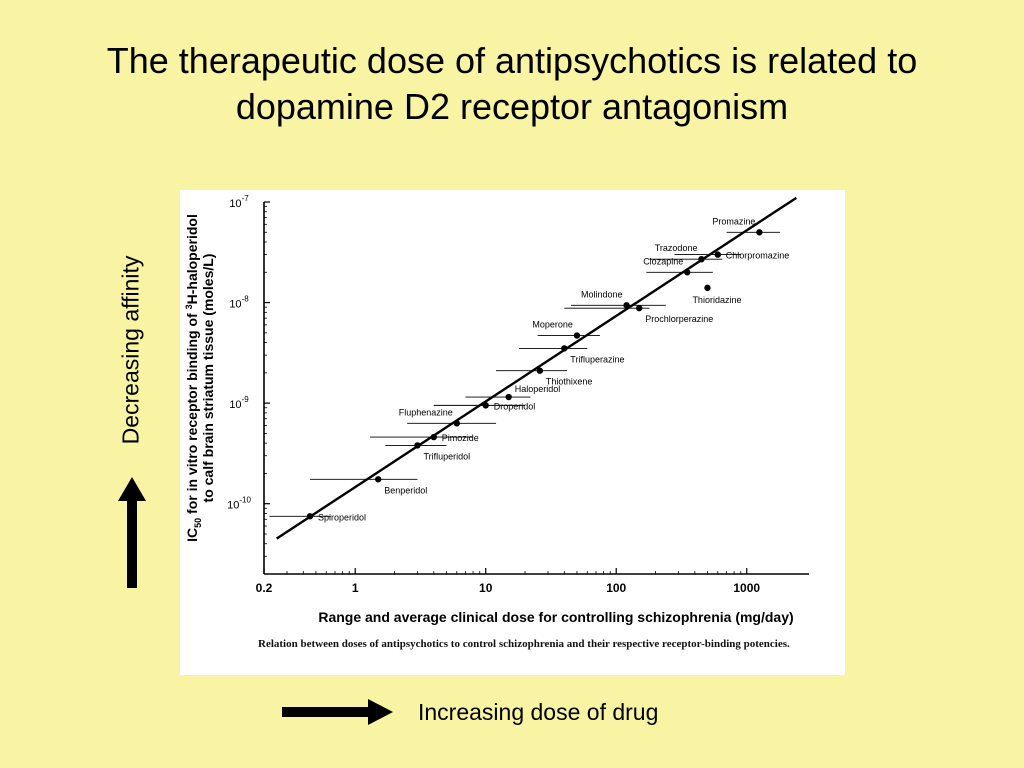  Describe the element at coordinates (538, 389) in the screenshot. I see `point-label: Haloperidol` at that location.